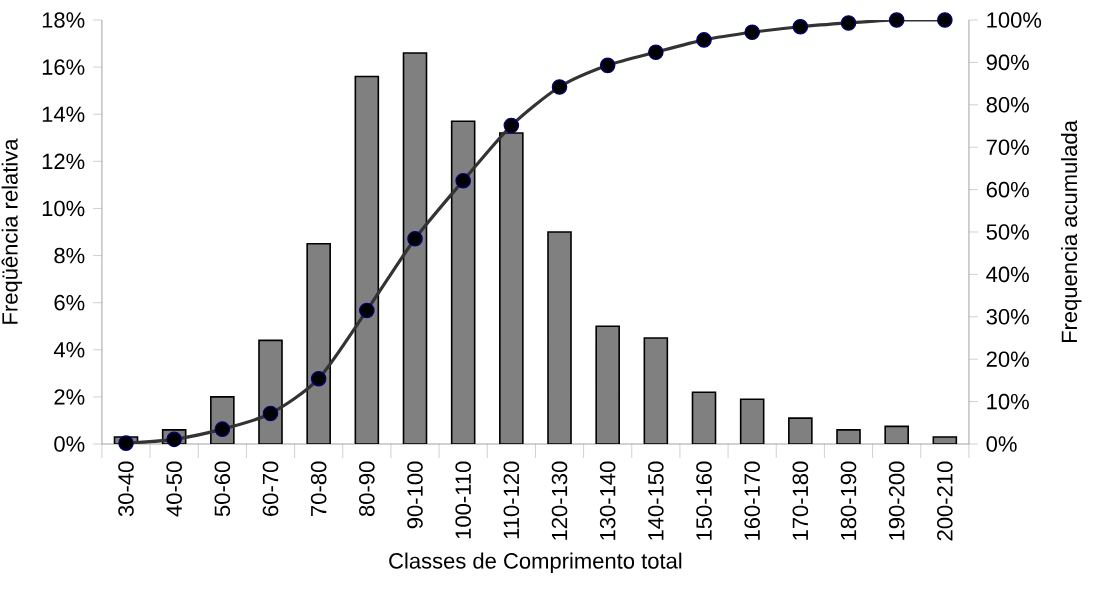 The height and width of the screenshot is (592, 1118). What do you see at coordinates (126, 489) in the screenshot?
I see `x-tick-label: 30-40` at bounding box center [126, 489].